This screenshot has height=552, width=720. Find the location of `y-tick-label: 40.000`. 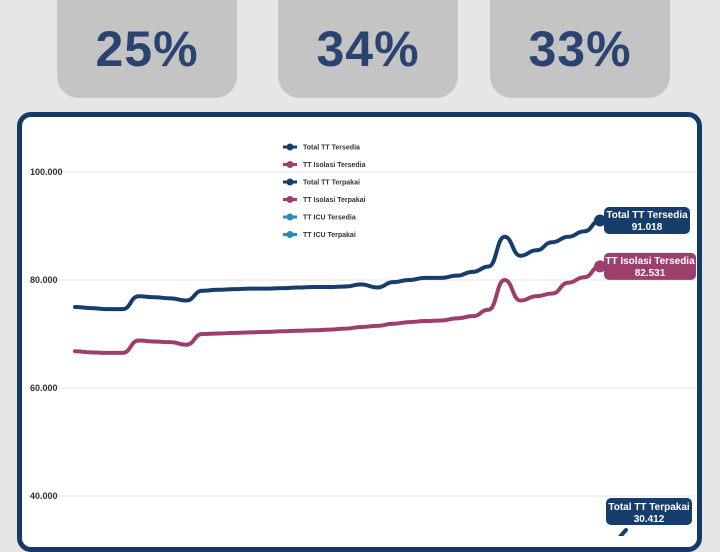

y-tick-label: 40.000 is located at coordinates (44, 496).